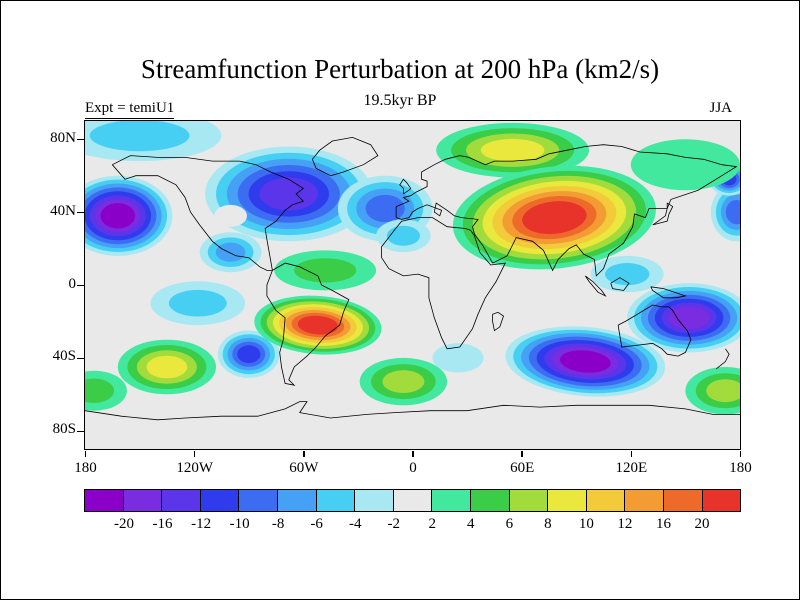 This screenshot has width=800, height=600. Describe the element at coordinates (118, 216) in the screenshot. I see `contour-fill-north-pacific-negative` at that location.